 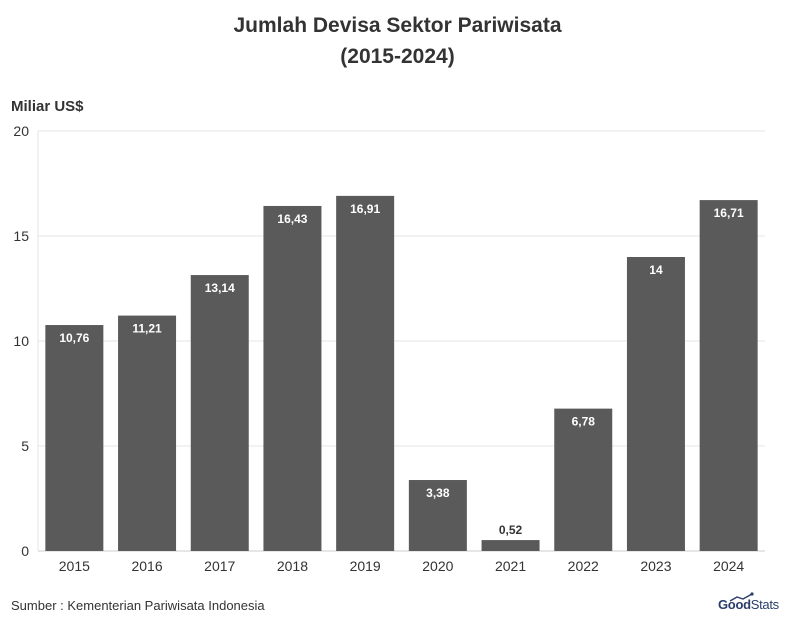 I want to click on x-tick-label-2023: 2023, so click(x=655, y=566).